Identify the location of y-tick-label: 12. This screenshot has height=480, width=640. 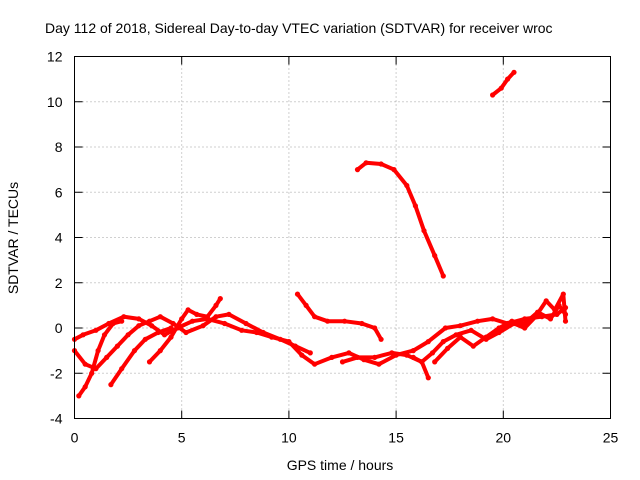
(55, 57).